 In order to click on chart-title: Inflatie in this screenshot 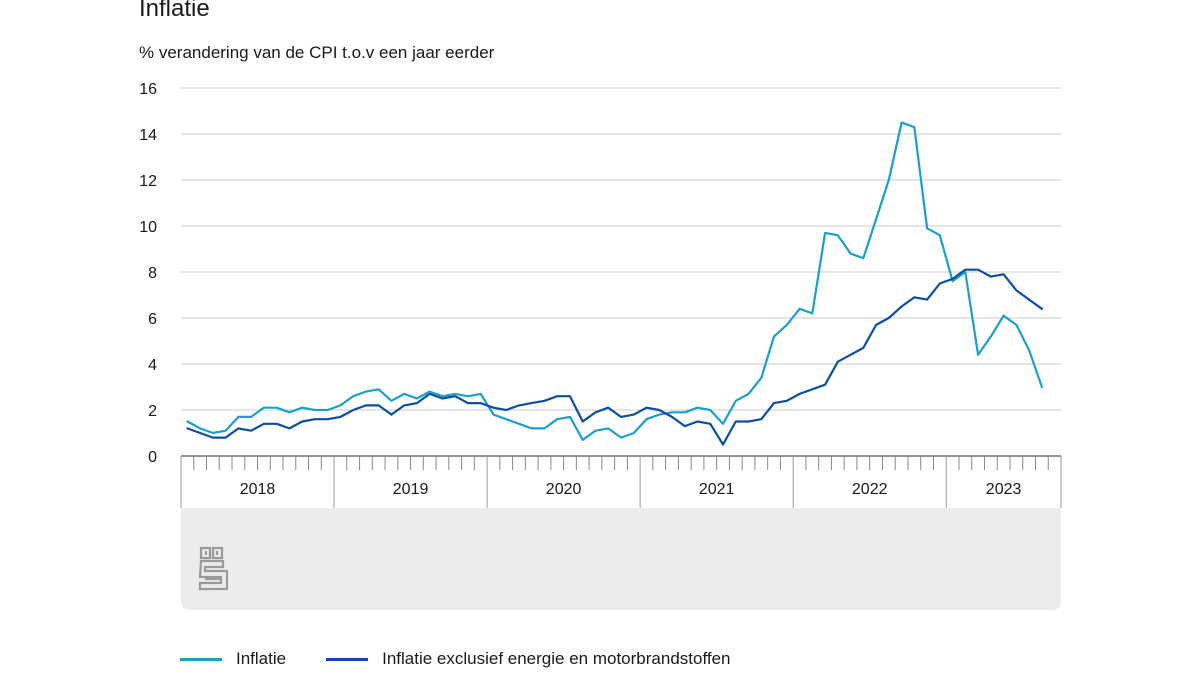, I will do `click(174, 11)`.